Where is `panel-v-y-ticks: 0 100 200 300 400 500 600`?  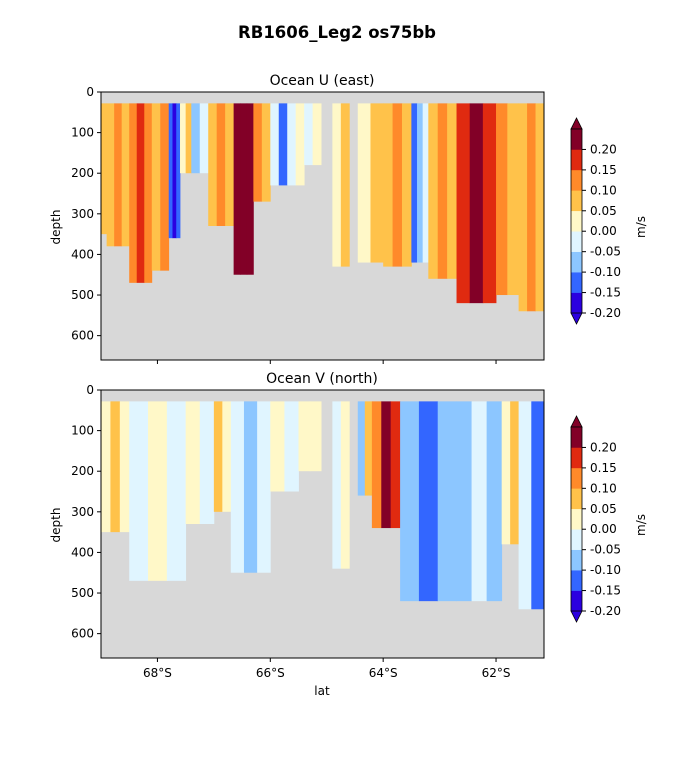 panel-v-y-ticks: 0 100 200 300 400 500 600 is located at coordinates (86, 512).